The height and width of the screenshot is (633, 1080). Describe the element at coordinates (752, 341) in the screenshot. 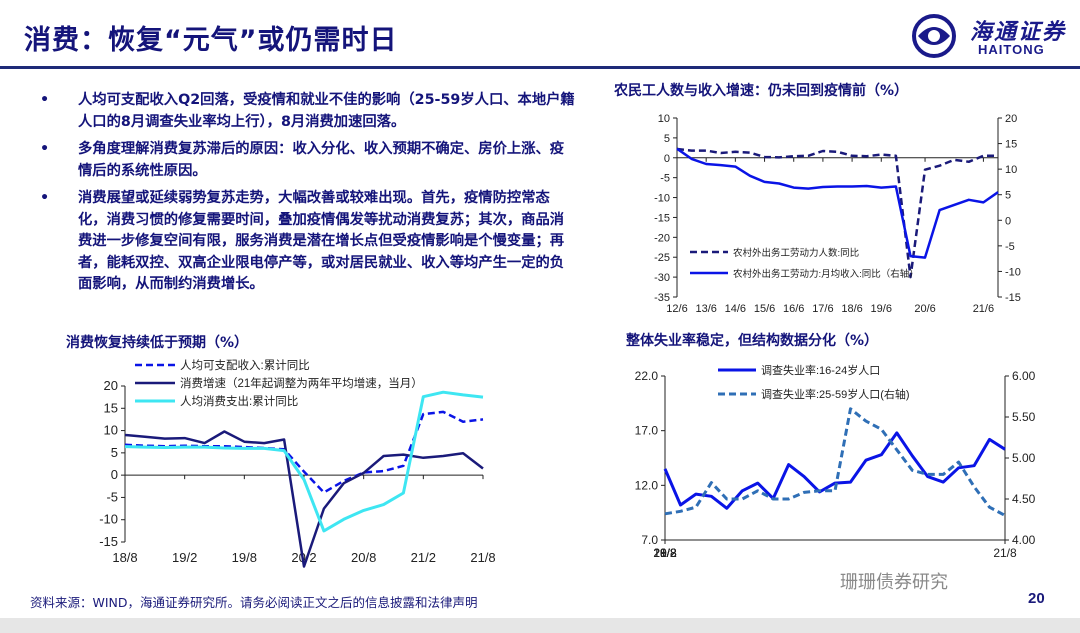

I see `chart3-title: 整体失业率稳定，但结构数据分化（%）` at that location.